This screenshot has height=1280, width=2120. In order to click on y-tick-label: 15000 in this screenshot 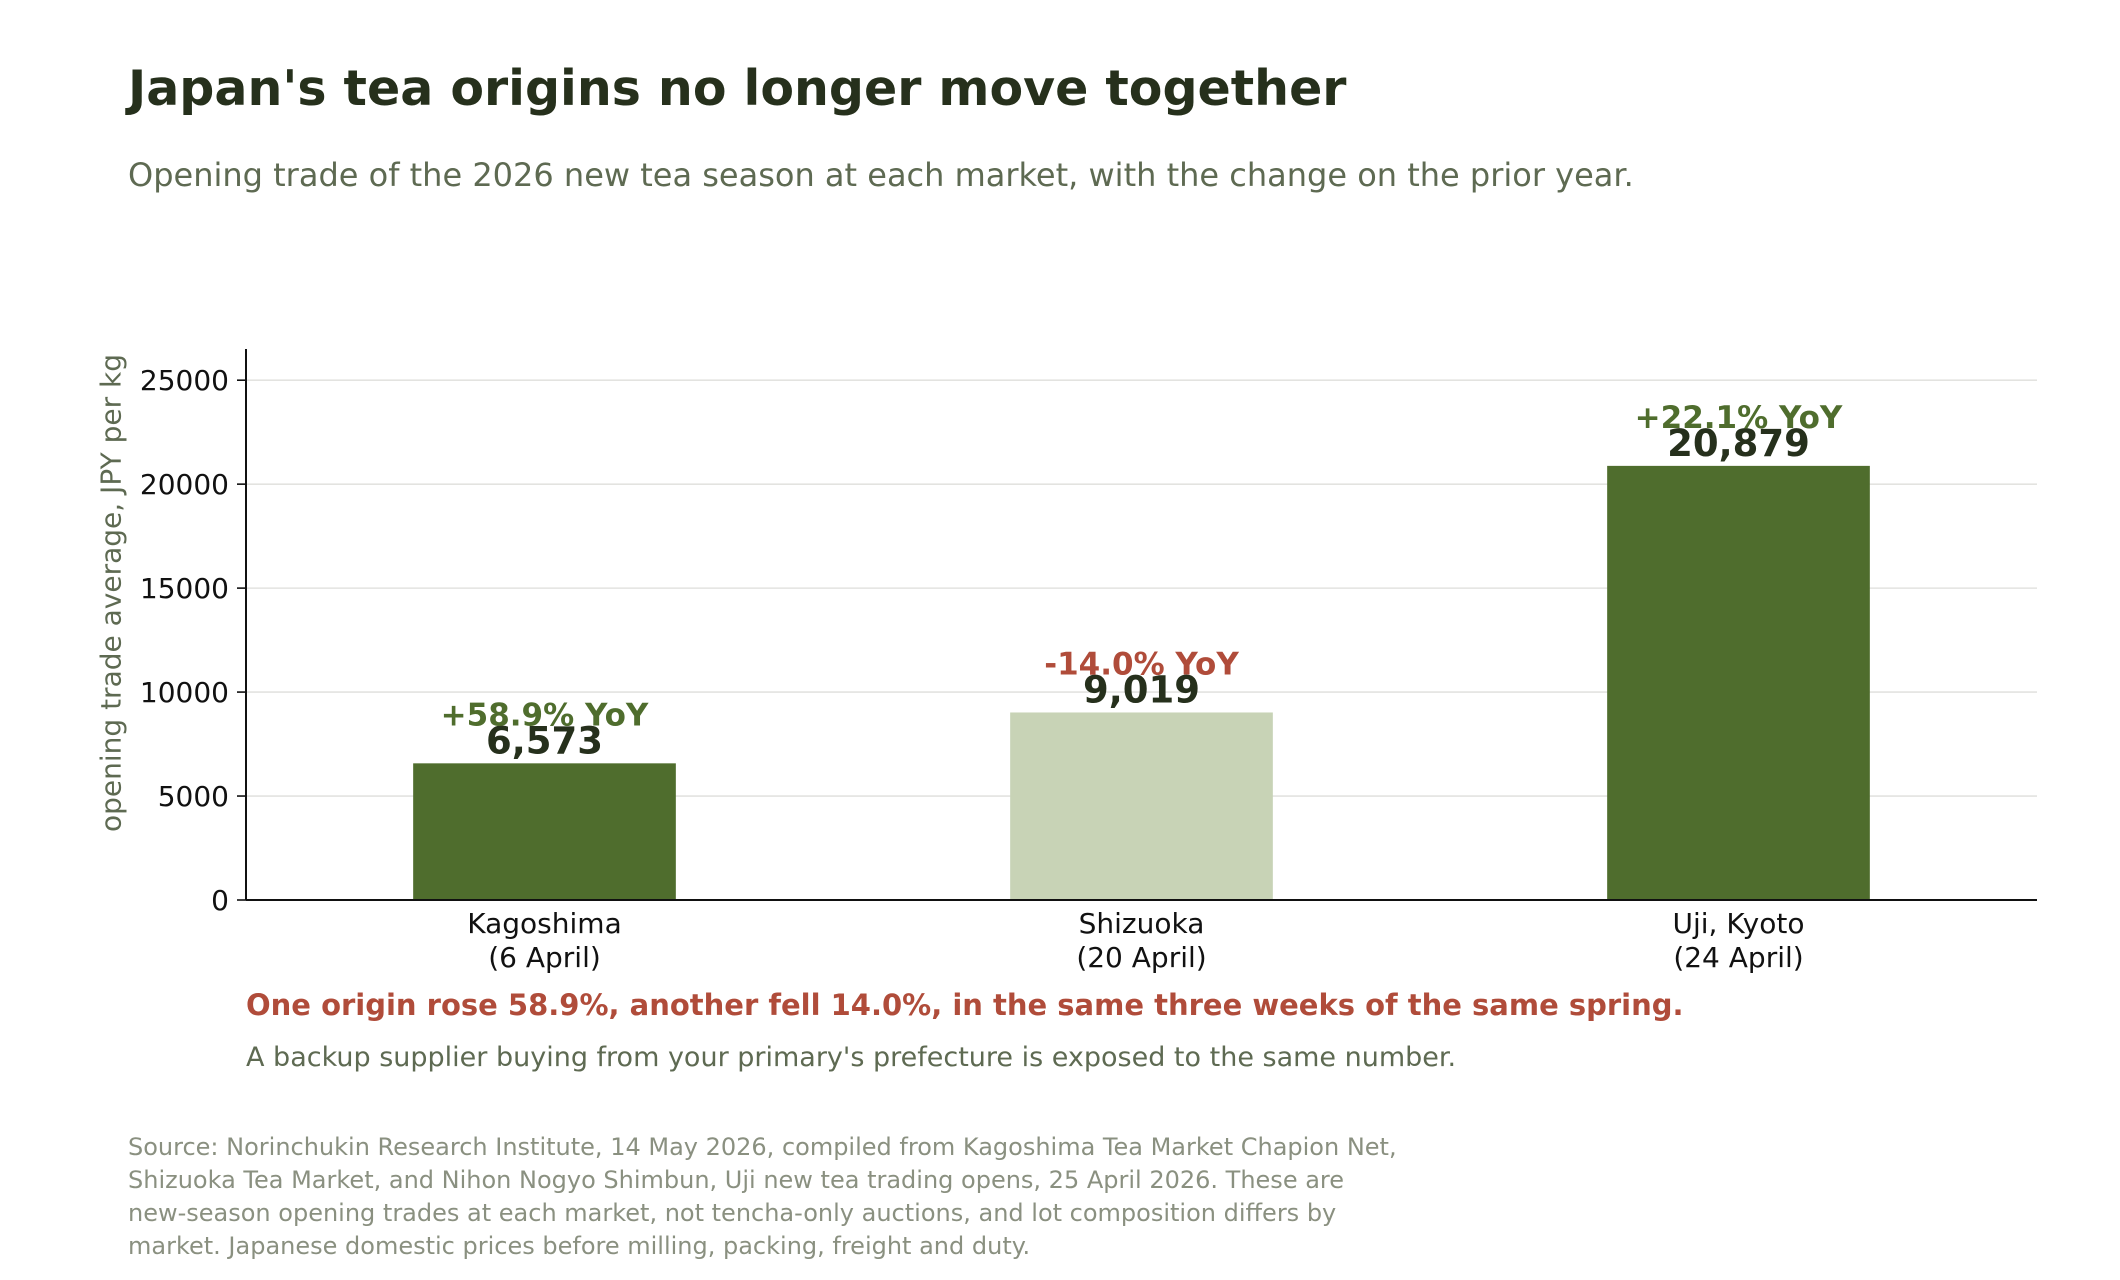, I will do `click(184, 588)`.